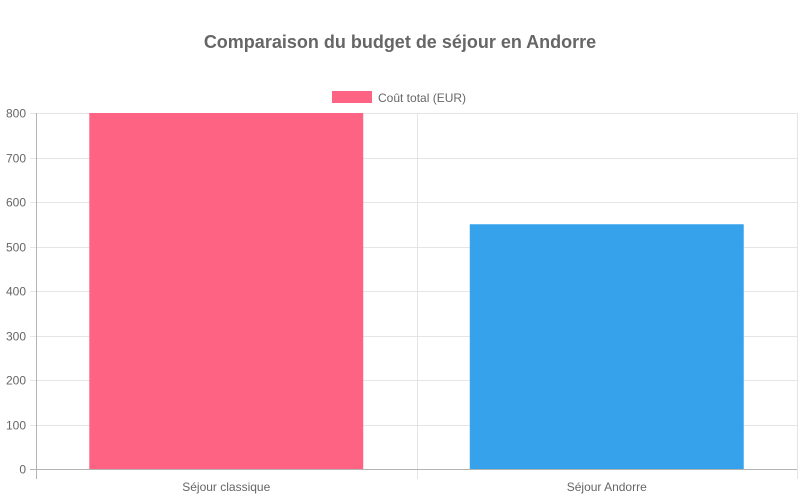 The image size is (800, 500). Describe the element at coordinates (226, 487) in the screenshot. I see `x-tick-label: Séjour classique` at that location.